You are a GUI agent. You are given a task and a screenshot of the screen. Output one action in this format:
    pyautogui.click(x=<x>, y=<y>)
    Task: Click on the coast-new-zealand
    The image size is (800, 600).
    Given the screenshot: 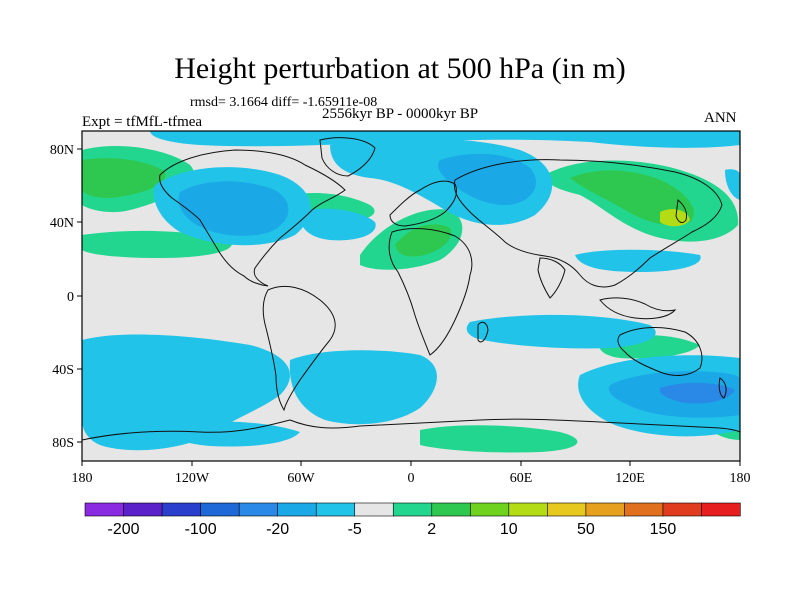 What is the action you would take?
    pyautogui.click(x=722, y=388)
    